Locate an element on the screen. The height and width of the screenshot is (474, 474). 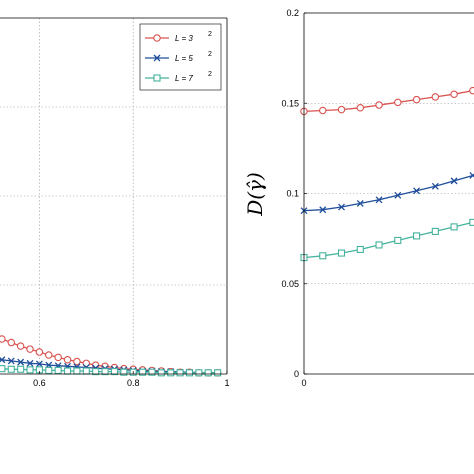
x-tick-label: 1 is located at coordinates (226, 383).